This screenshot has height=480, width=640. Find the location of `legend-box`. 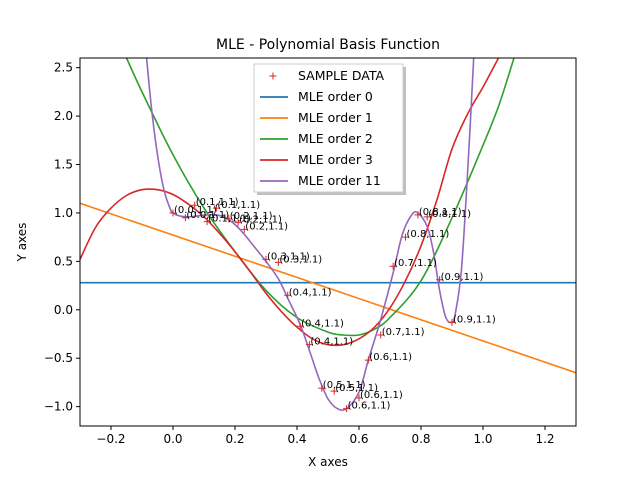

legend-box is located at coordinates (328, 128).